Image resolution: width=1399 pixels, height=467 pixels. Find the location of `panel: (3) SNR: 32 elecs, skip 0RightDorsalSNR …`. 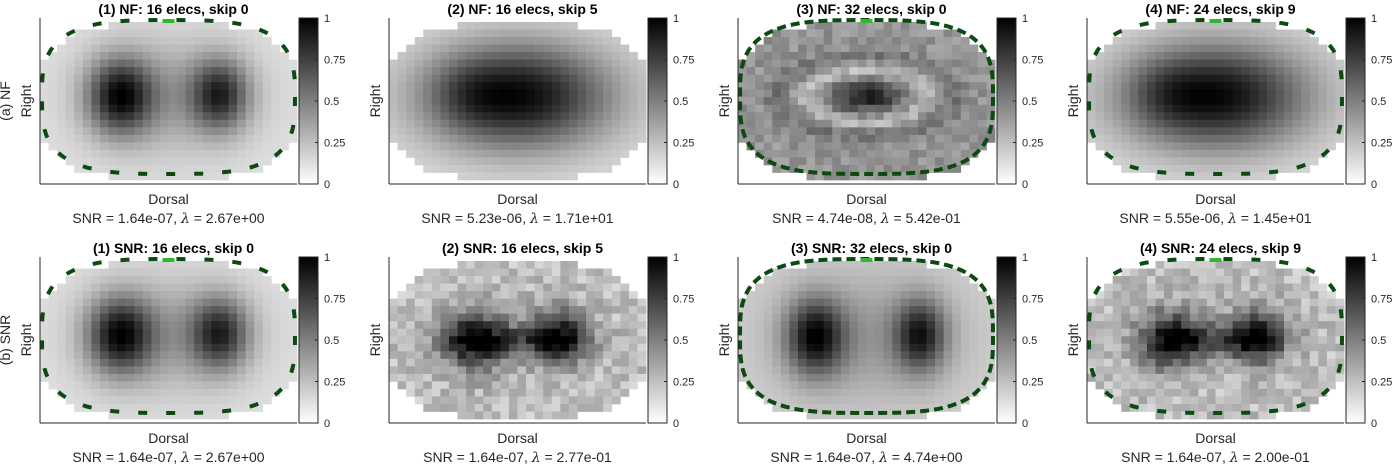

panel: (3) SNR: 32 elecs, skip 0RightDorsalSNR … is located at coordinates (879, 353).